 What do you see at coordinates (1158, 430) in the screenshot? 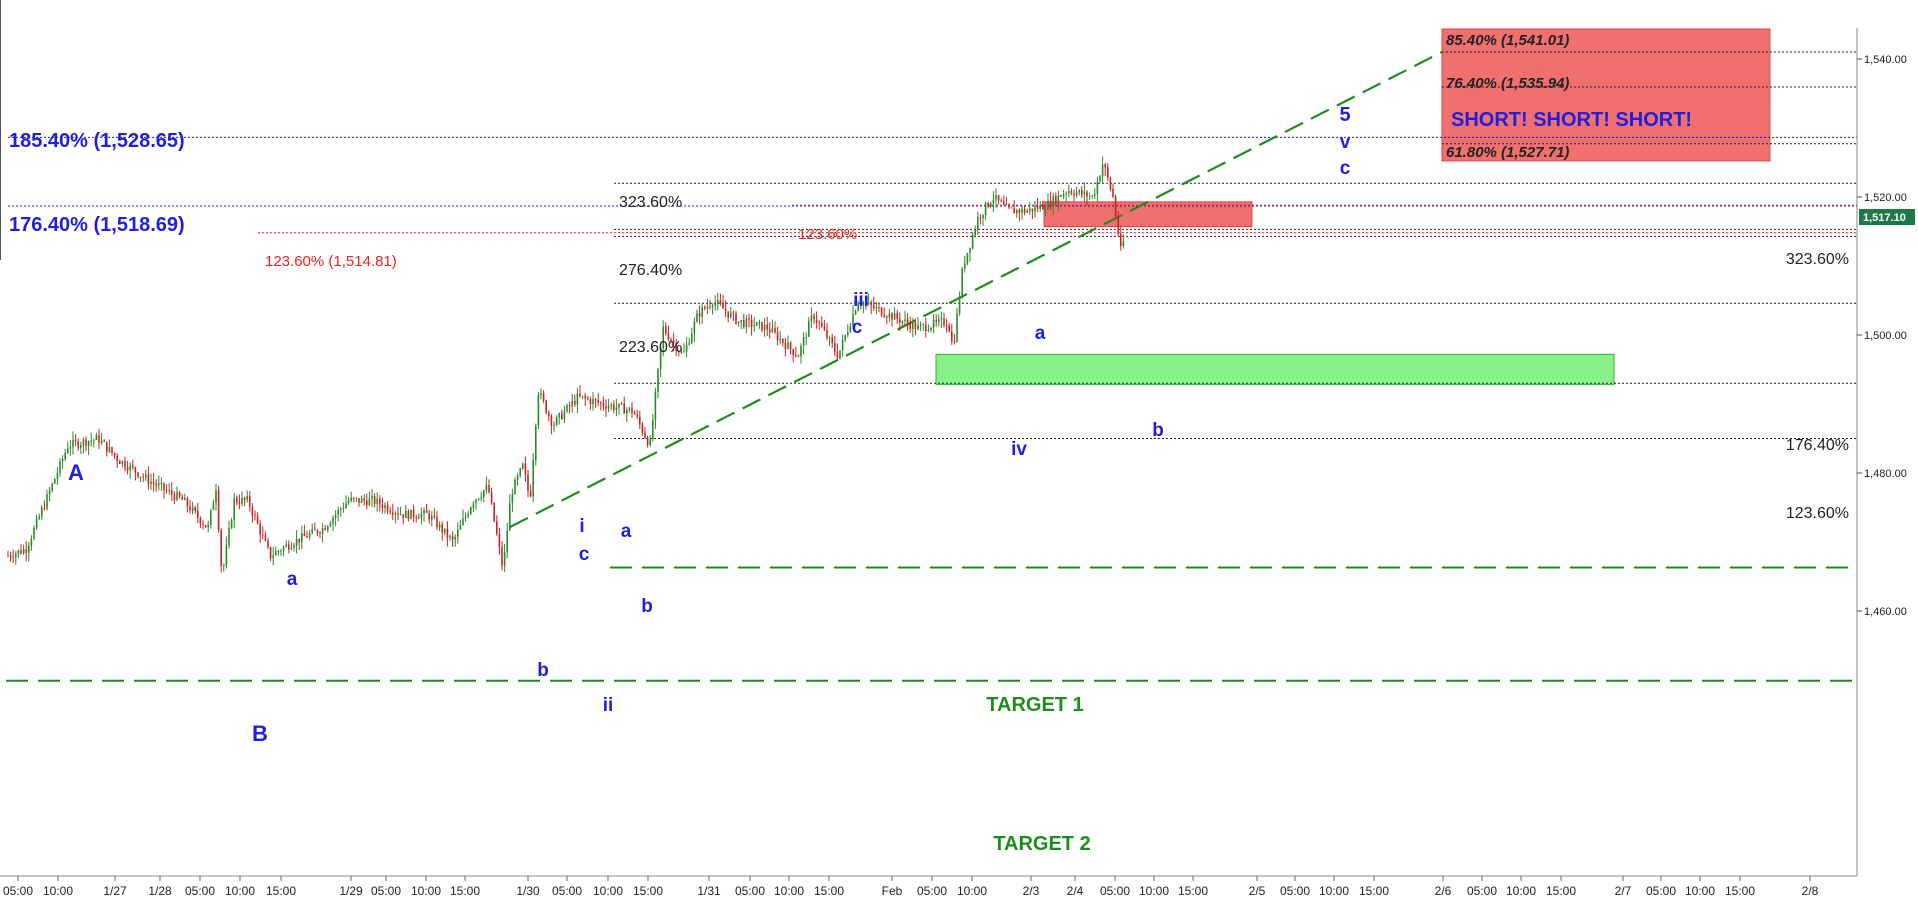
I see `wave-label-b: b` at bounding box center [1158, 430].